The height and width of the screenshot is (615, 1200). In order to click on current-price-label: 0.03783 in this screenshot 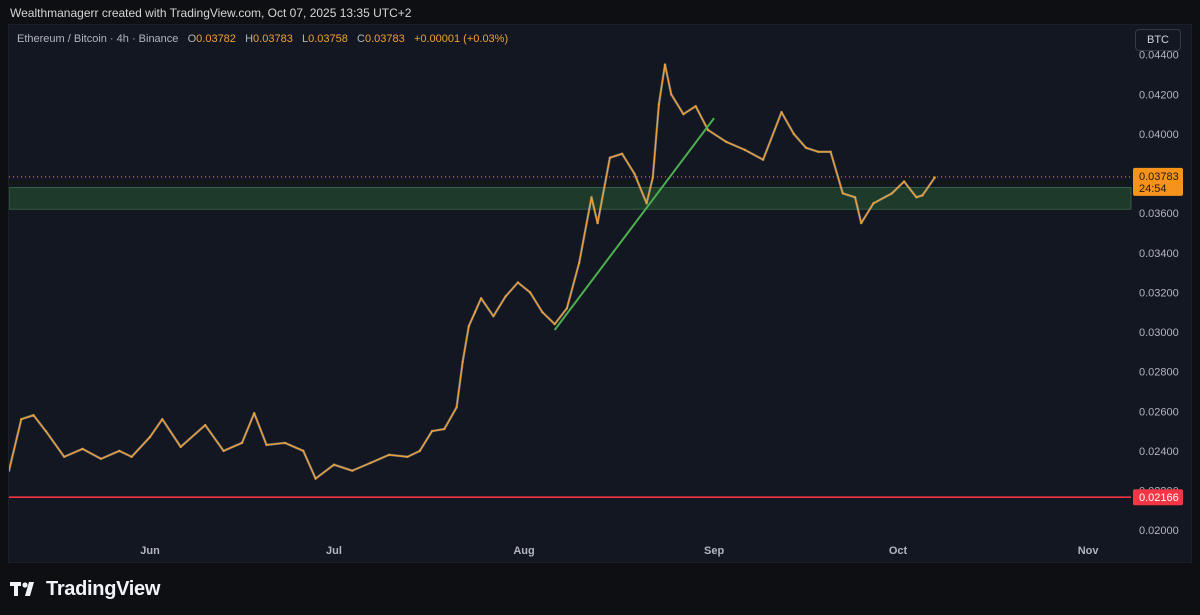, I will do `click(1159, 177)`.